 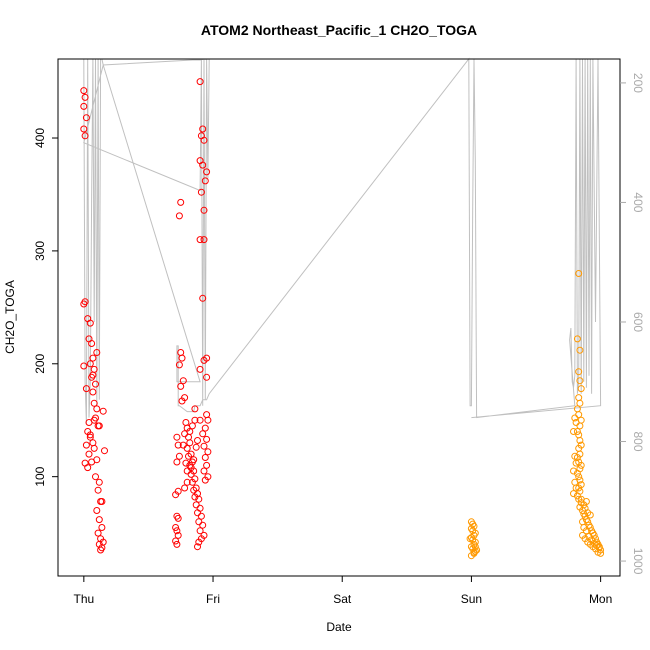 What do you see at coordinates (638, 561) in the screenshot?
I see `y2-tick-label: 1000` at bounding box center [638, 561].